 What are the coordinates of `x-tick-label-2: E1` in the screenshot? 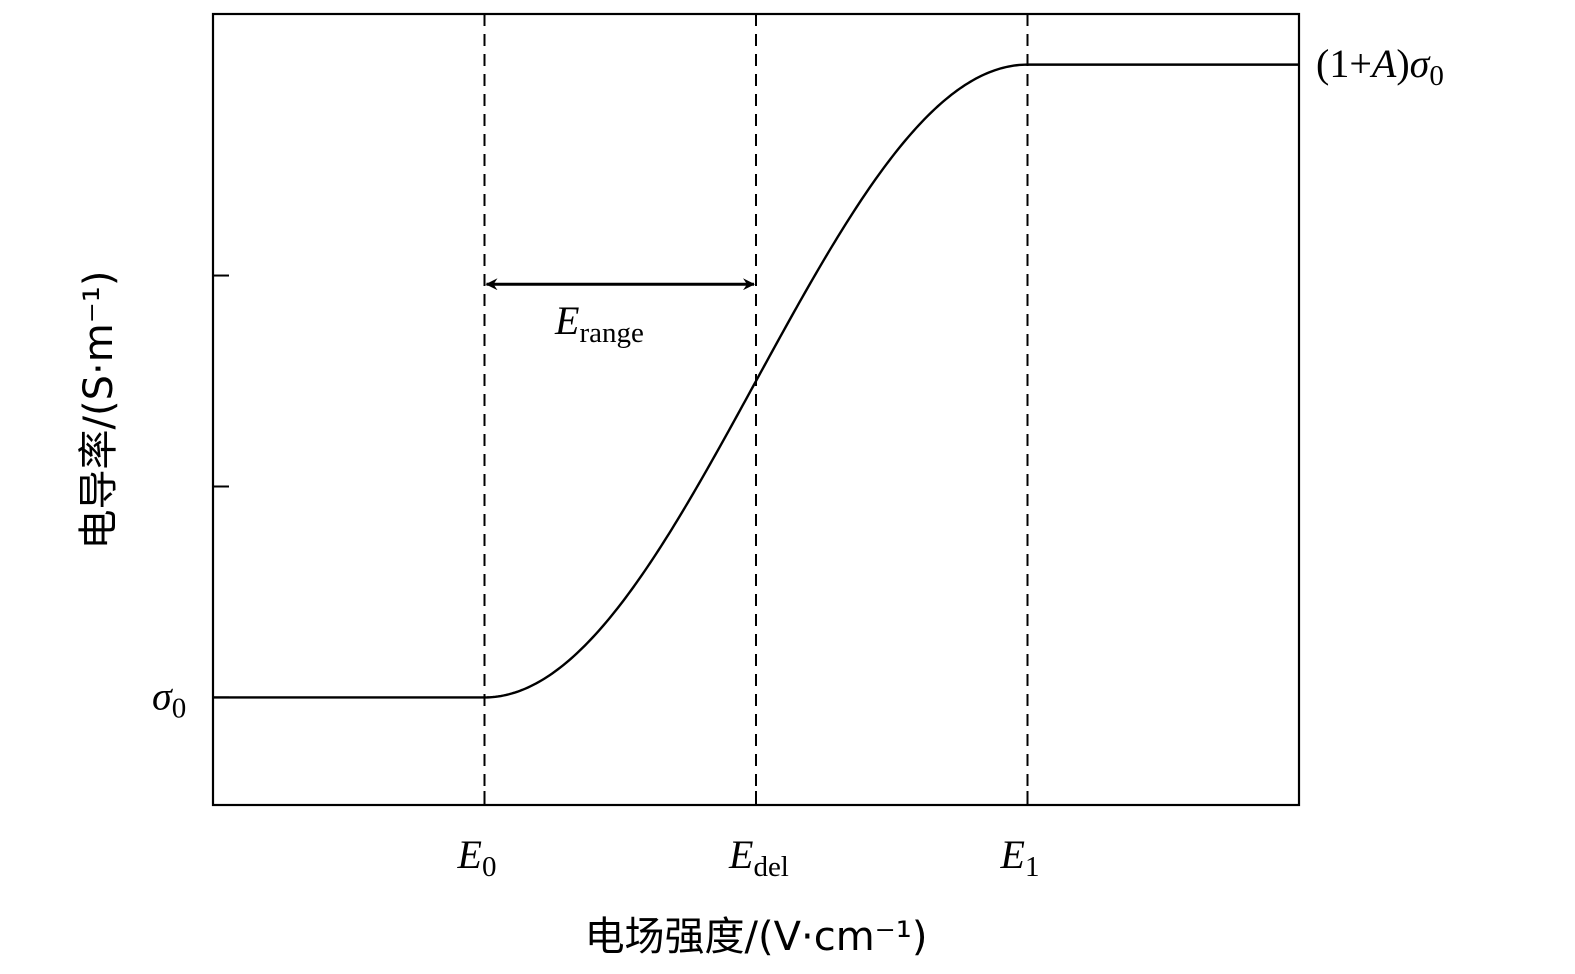 It's located at (1020, 857).